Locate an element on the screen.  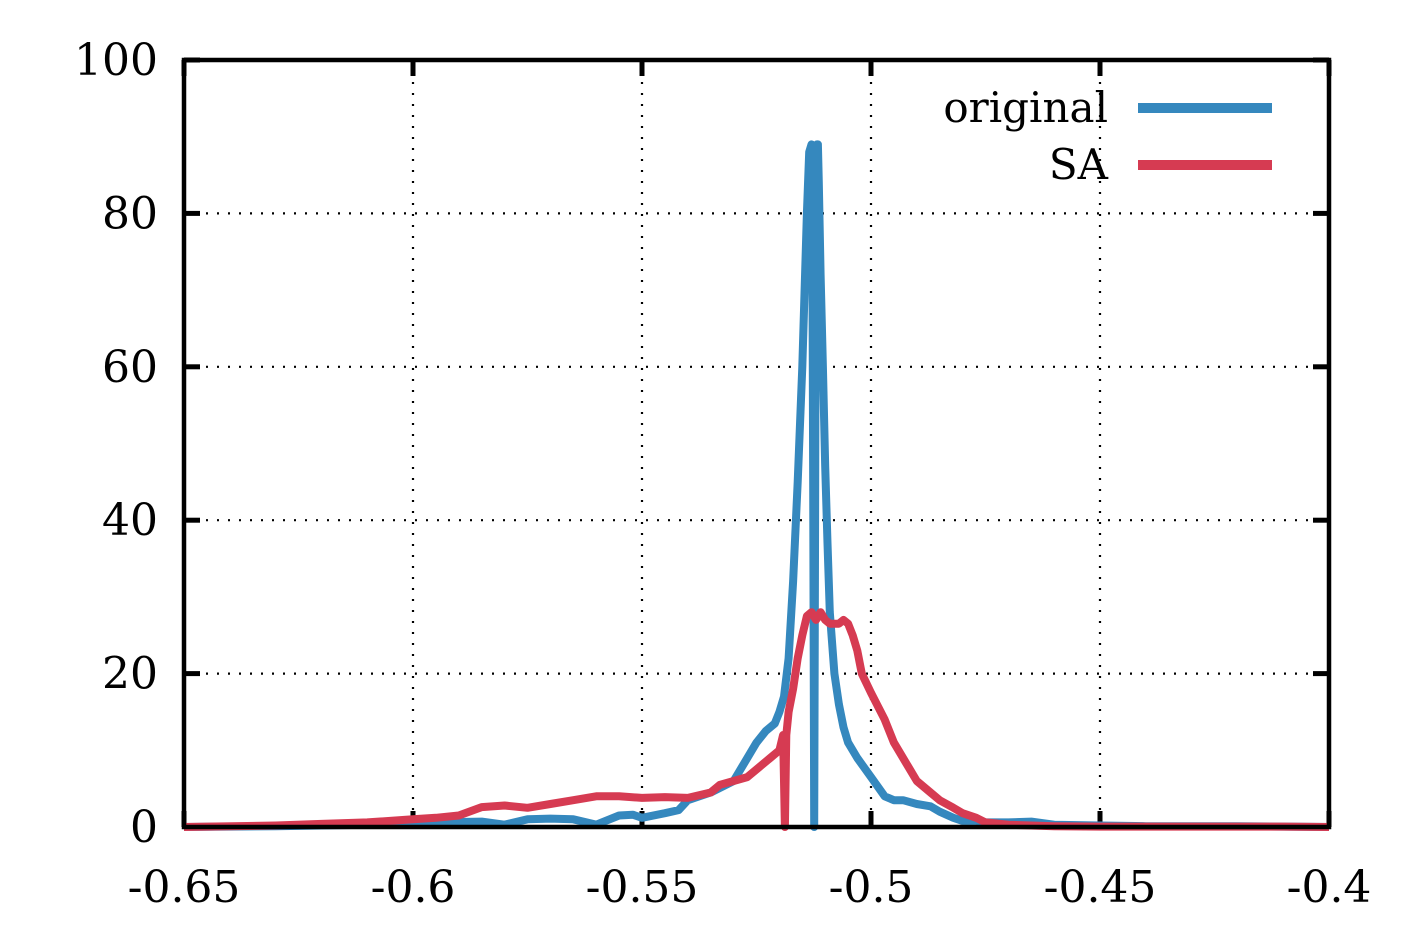
x-tick-label: -0.6 is located at coordinates (413, 887).